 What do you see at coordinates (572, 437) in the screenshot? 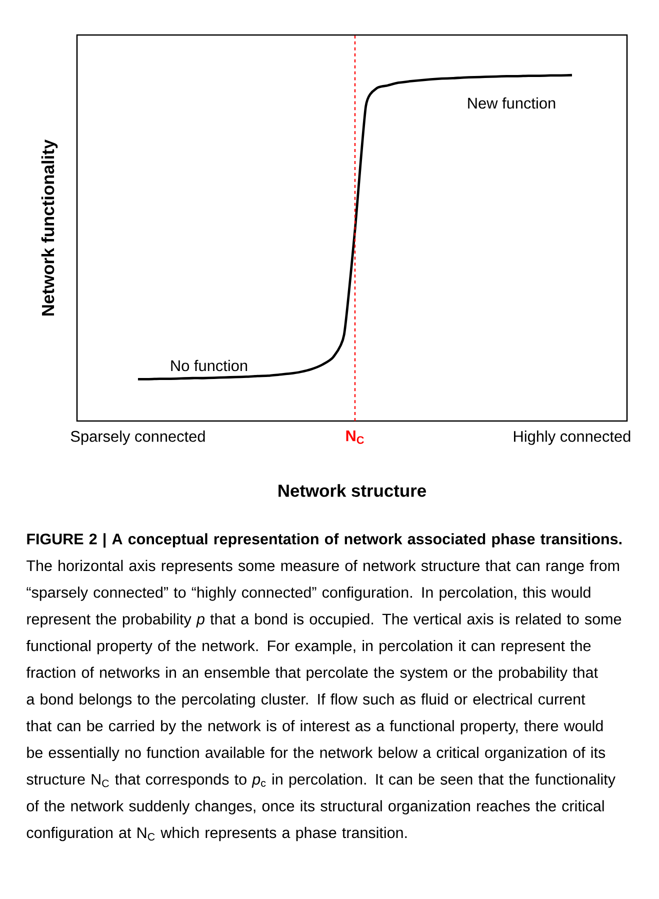
I see `x-tick-label: Highly connected` at bounding box center [572, 437].